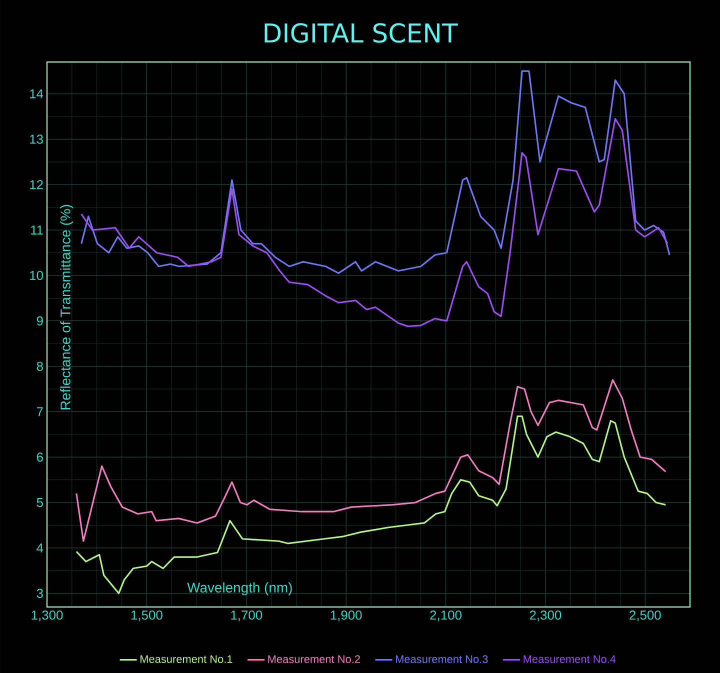  What do you see at coordinates (39, 366) in the screenshot?
I see `y-tick-label: 8` at bounding box center [39, 366].